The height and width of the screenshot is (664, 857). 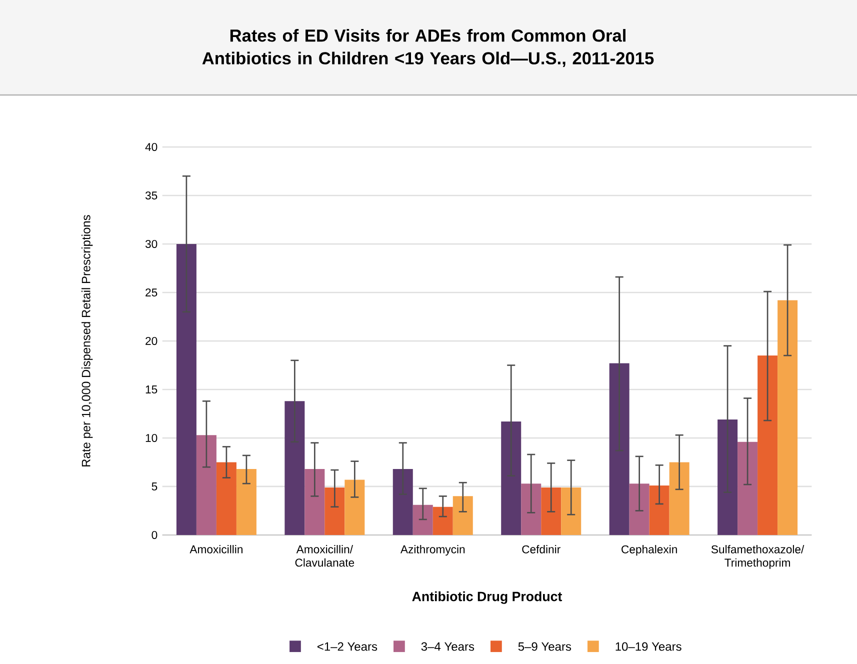 I want to click on x-tick-label: Amoxicillin, so click(x=216, y=549).